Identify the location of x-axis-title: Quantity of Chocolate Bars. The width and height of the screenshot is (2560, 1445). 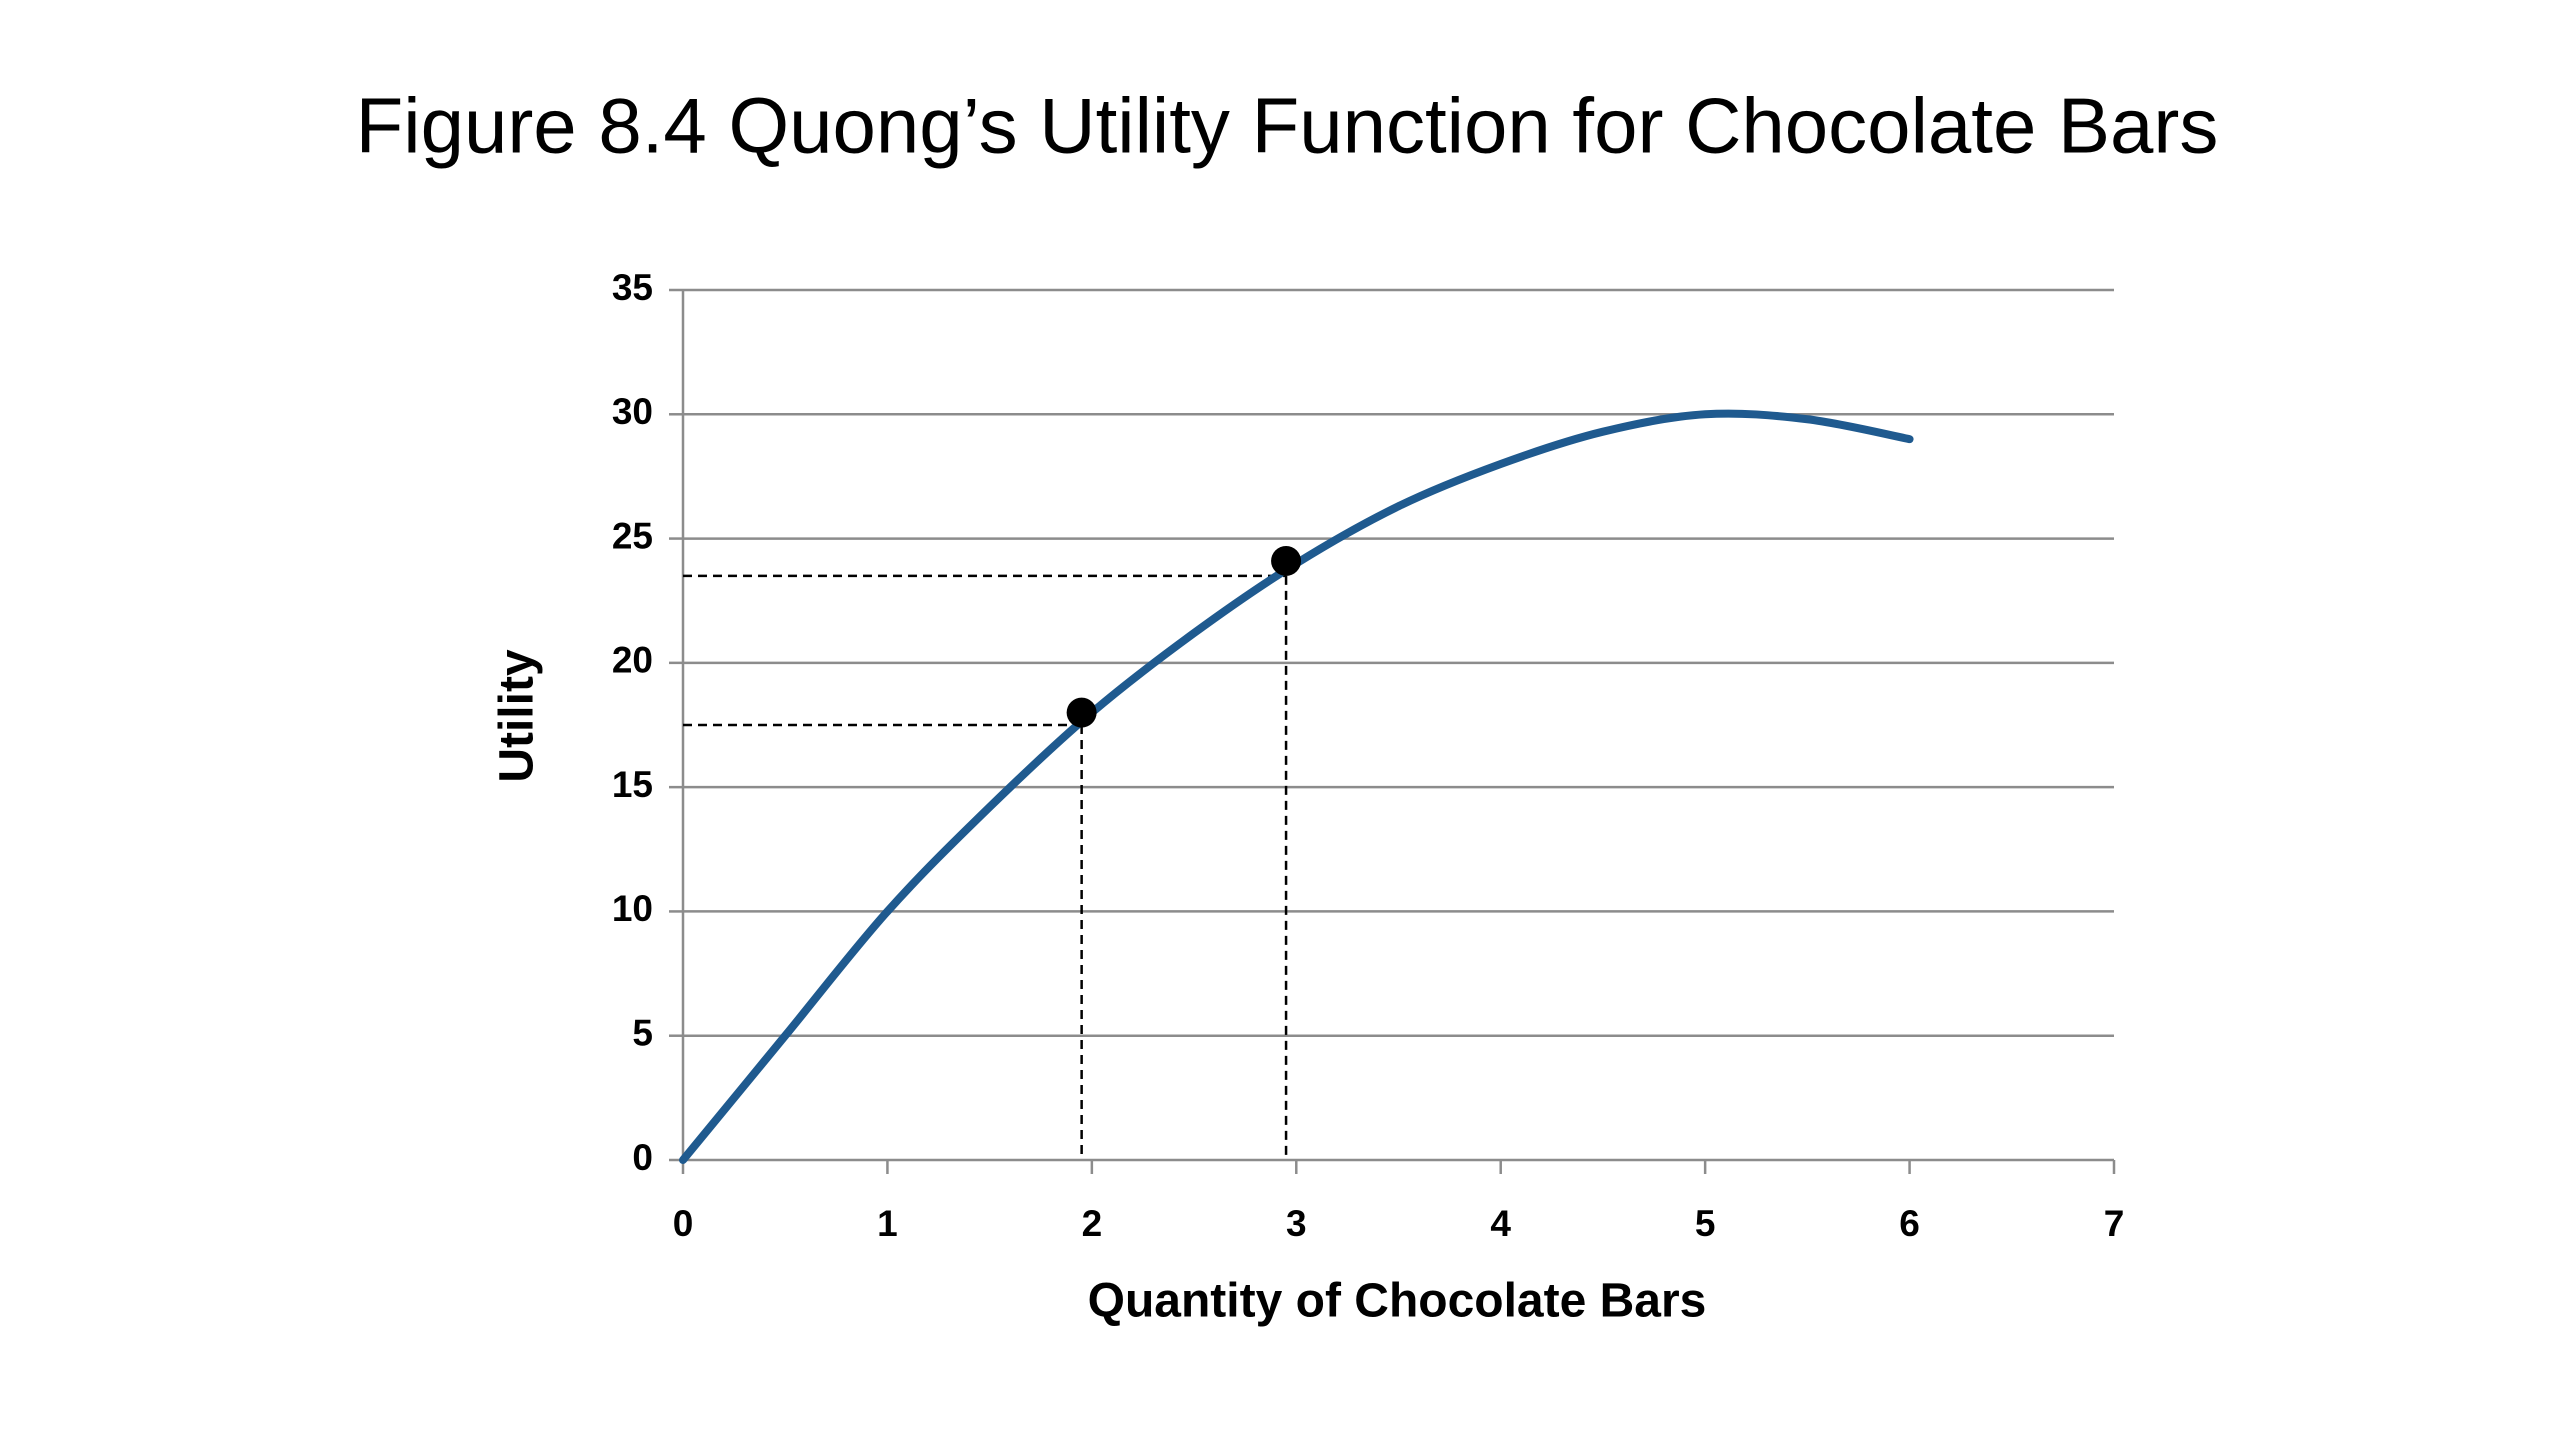
(1397, 1301).